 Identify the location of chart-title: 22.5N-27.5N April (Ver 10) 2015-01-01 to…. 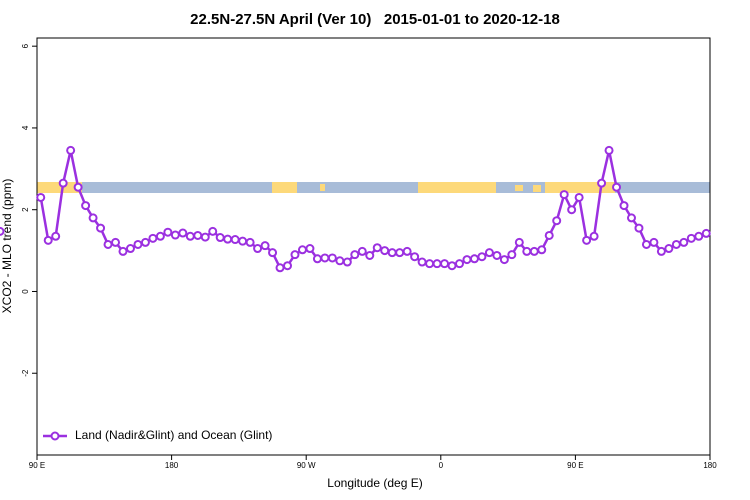
(375, 19).